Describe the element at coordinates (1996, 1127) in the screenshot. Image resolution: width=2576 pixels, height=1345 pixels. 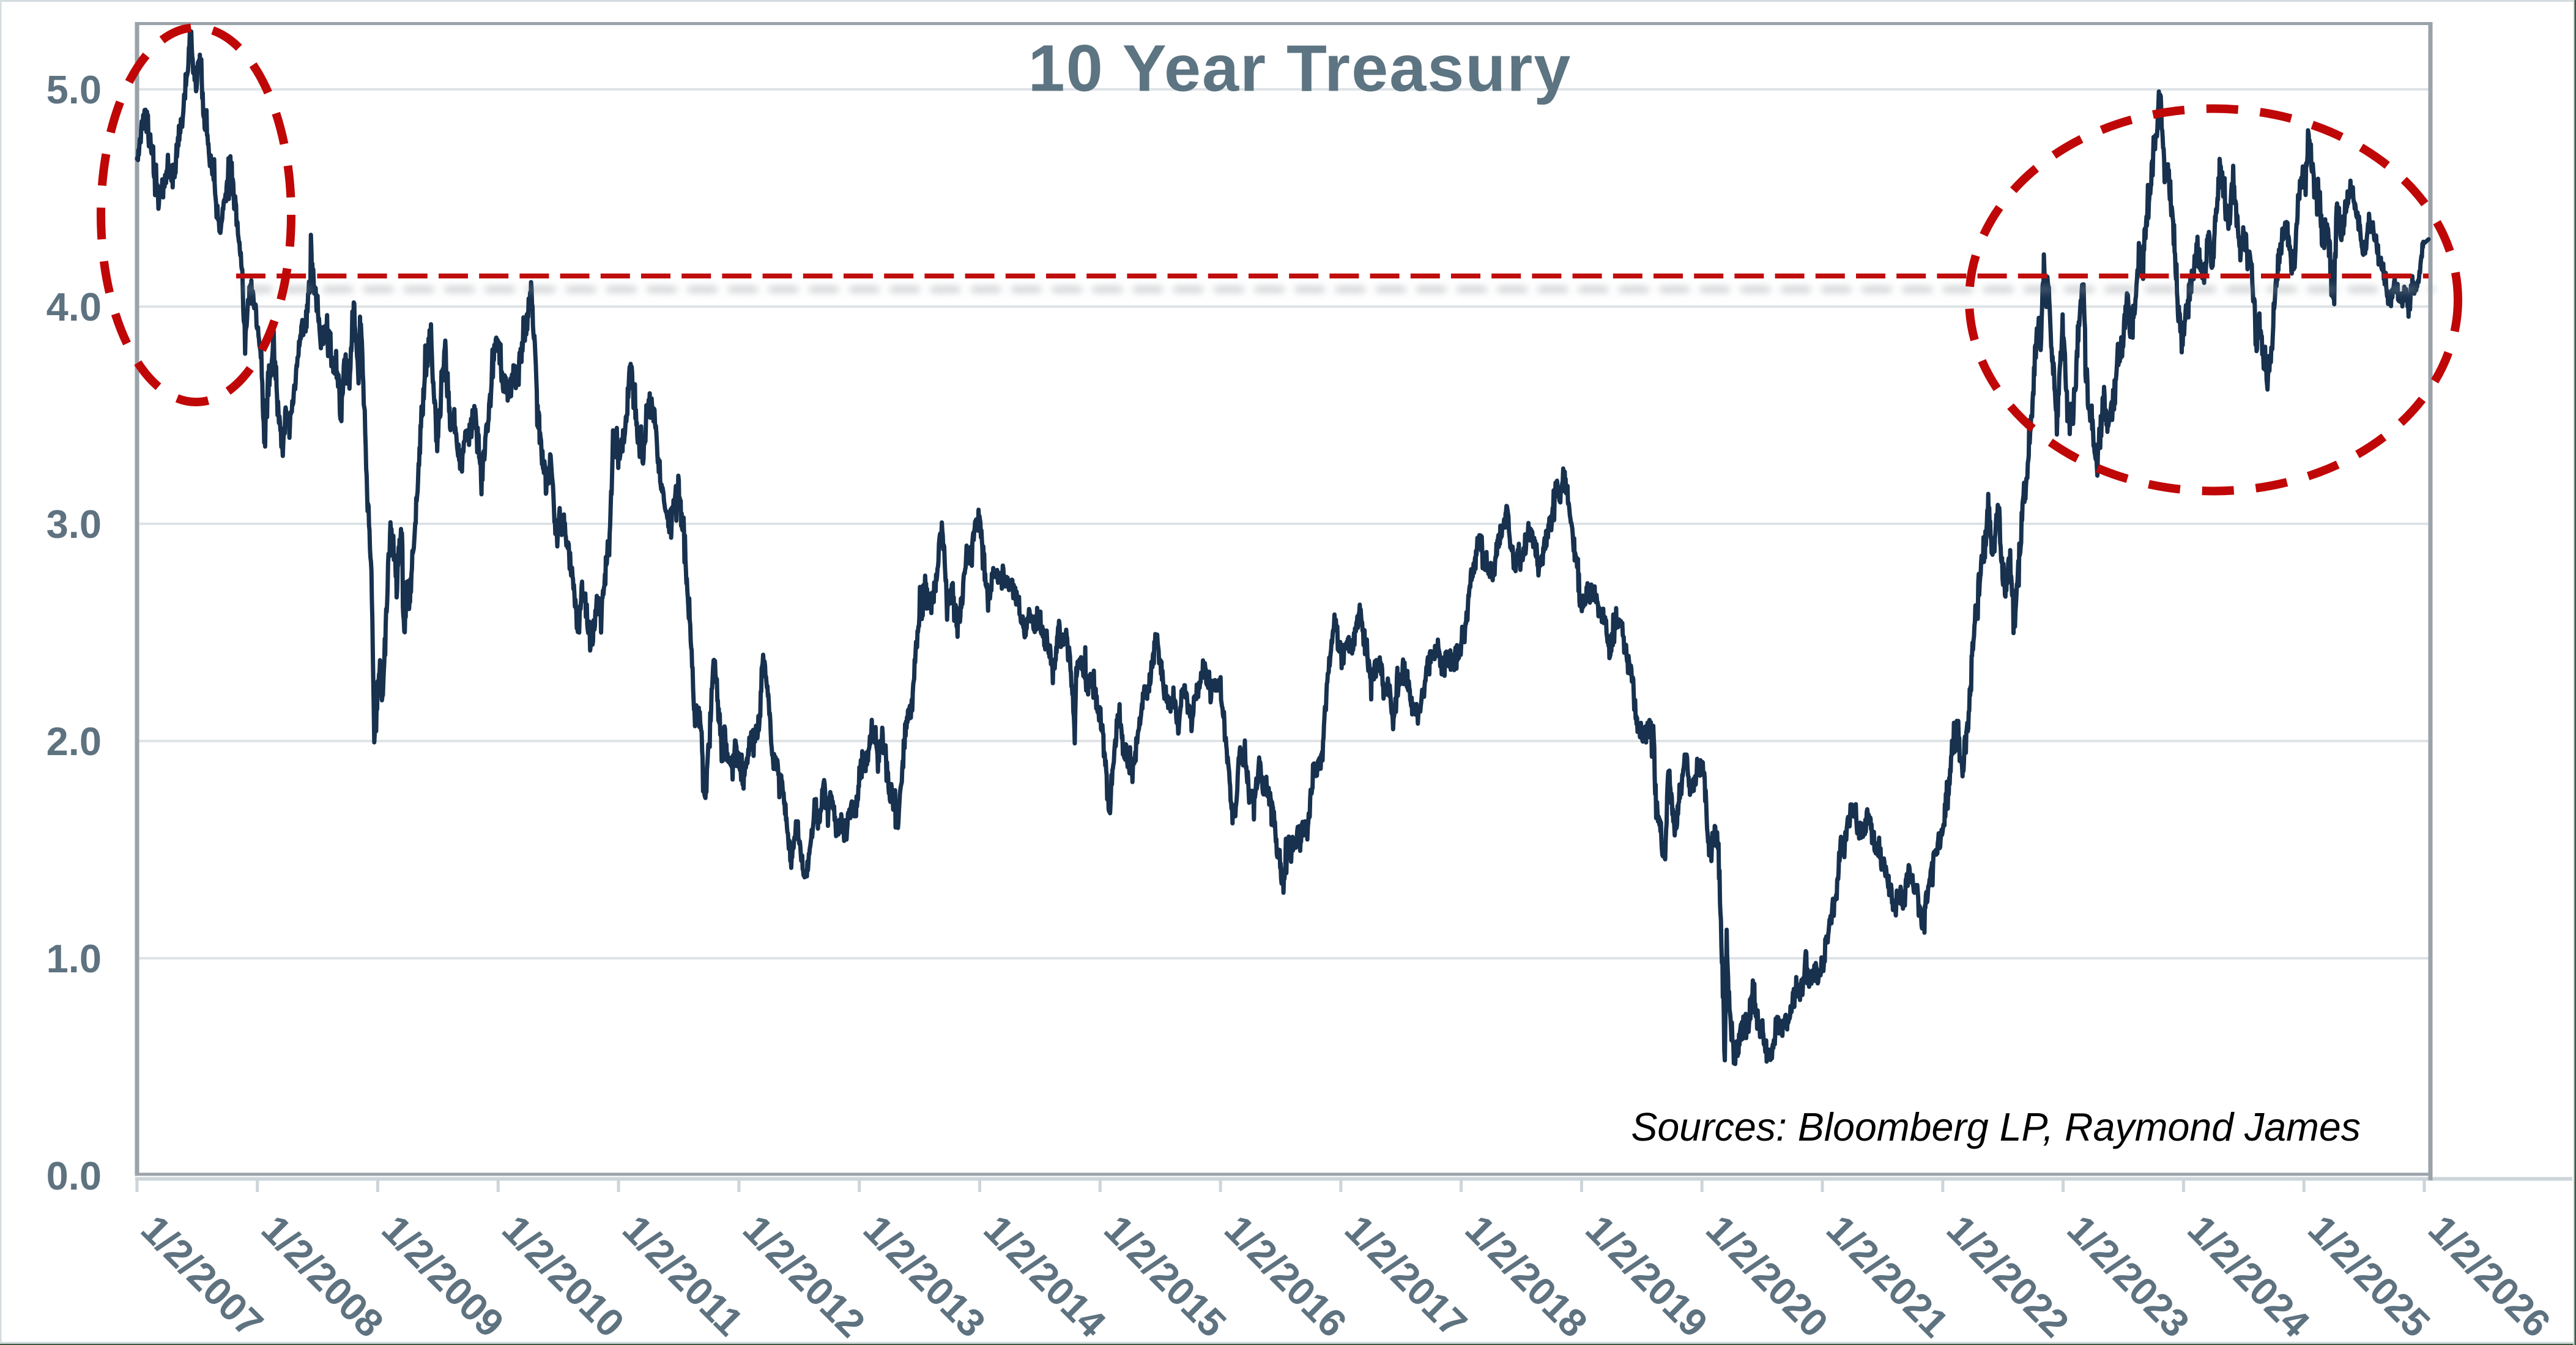
I see `svg-text:Sources: Bloomberg LP, Raymond: Sources: Bloomberg LP, Raymond James` at that location.